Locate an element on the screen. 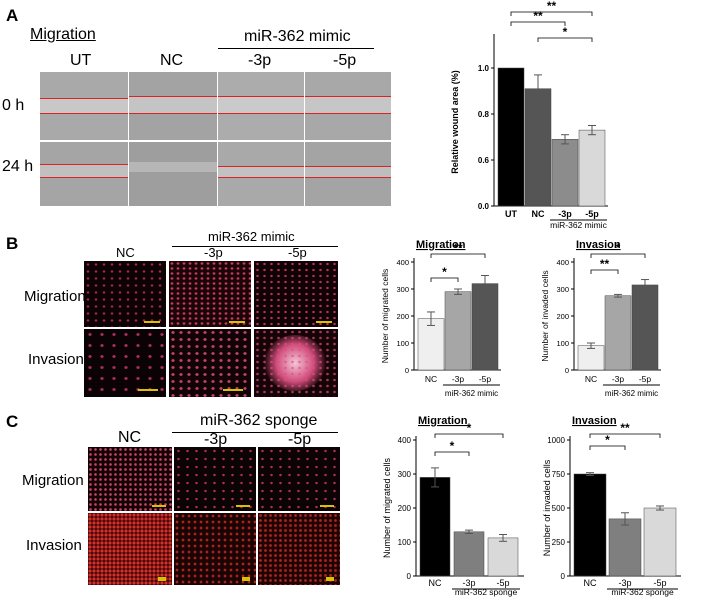 Image resolution: width=702 pixels, height=598 pixels. category-label: UT is located at coordinates (511, 214).